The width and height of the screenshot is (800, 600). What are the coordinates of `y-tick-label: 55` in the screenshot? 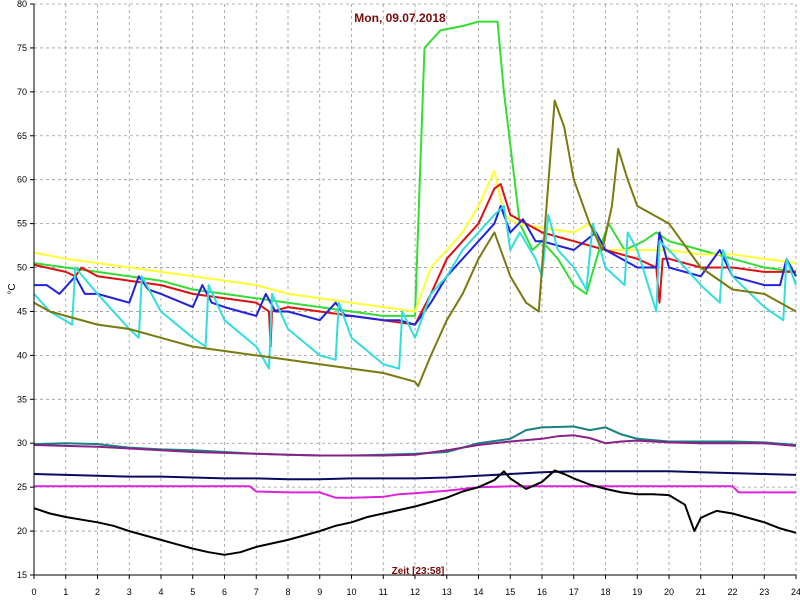 It's located at (22, 224).